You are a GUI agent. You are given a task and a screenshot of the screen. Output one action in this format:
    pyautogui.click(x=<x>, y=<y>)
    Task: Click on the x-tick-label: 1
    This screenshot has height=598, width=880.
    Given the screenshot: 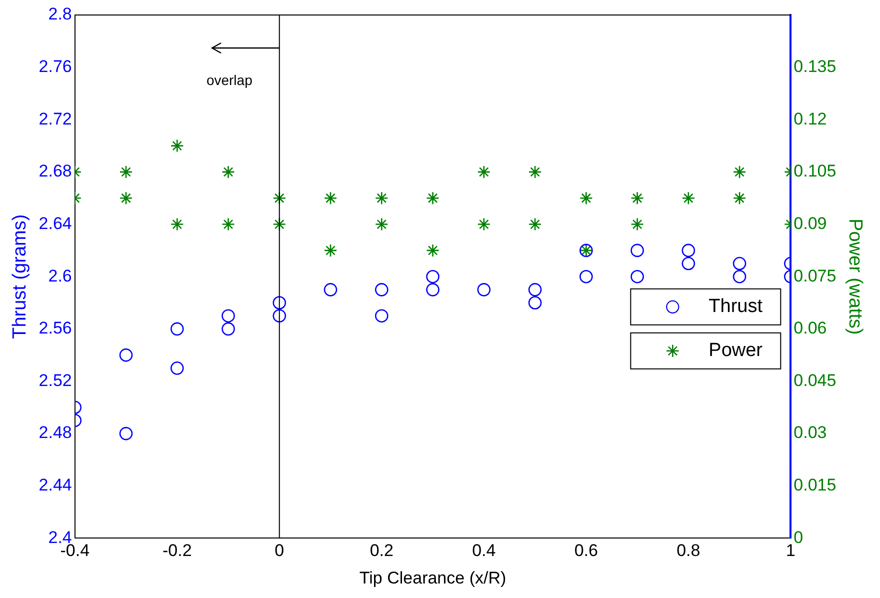 What is the action you would take?
    pyautogui.click(x=791, y=550)
    